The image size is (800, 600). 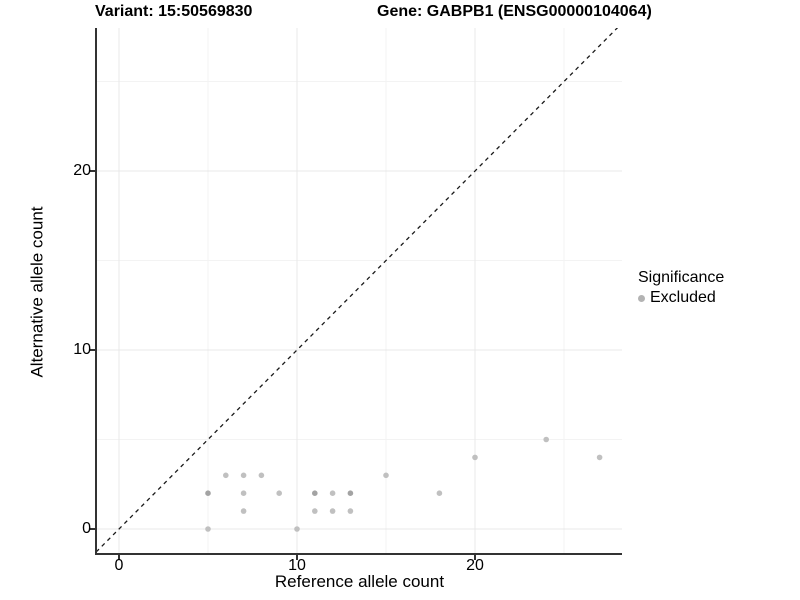 What do you see at coordinates (297, 565) in the screenshot?
I see `x-tick-label: 10` at bounding box center [297, 565].